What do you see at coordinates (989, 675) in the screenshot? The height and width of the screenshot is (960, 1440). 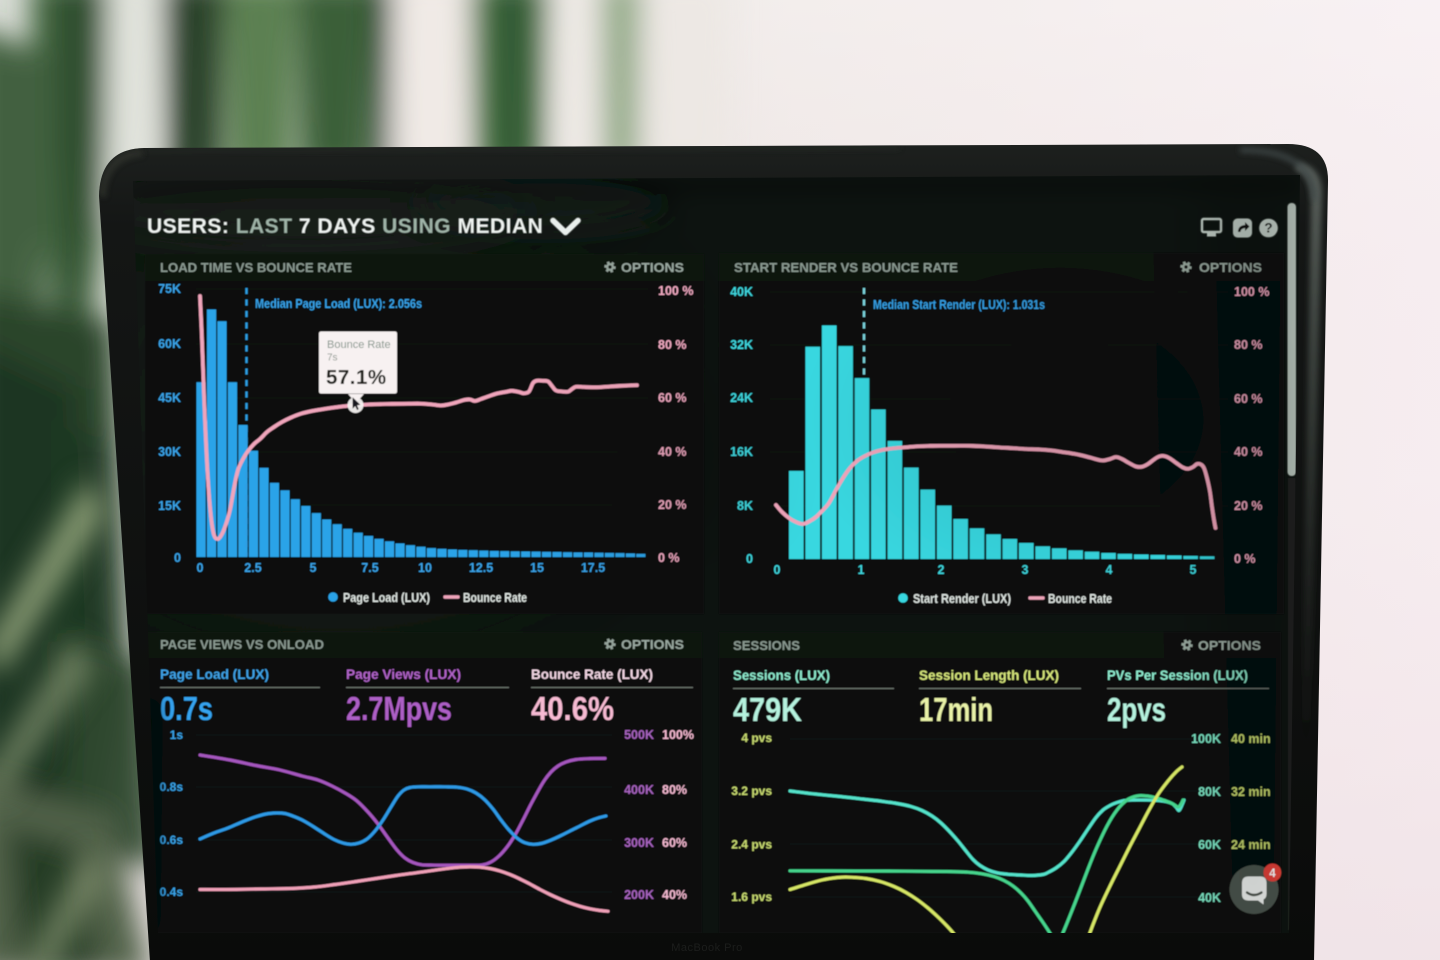 I see `svg-text: Session Length (LUX)` at bounding box center [989, 675].